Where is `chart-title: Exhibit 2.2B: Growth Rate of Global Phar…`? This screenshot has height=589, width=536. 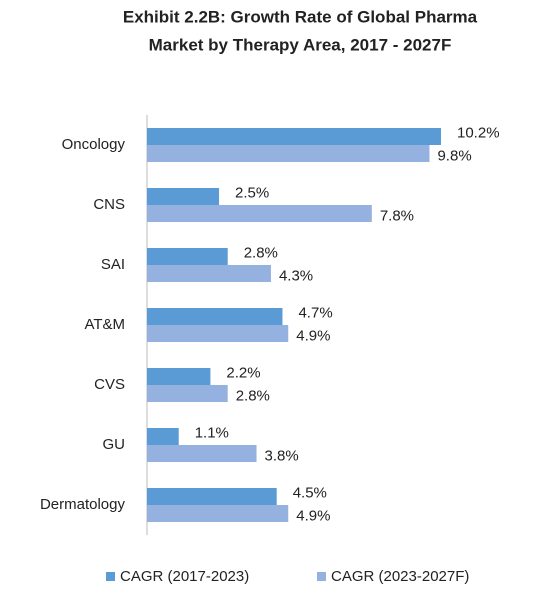 chart-title: Exhibit 2.2B: Growth Rate of Global Phar… is located at coordinates (300, 16).